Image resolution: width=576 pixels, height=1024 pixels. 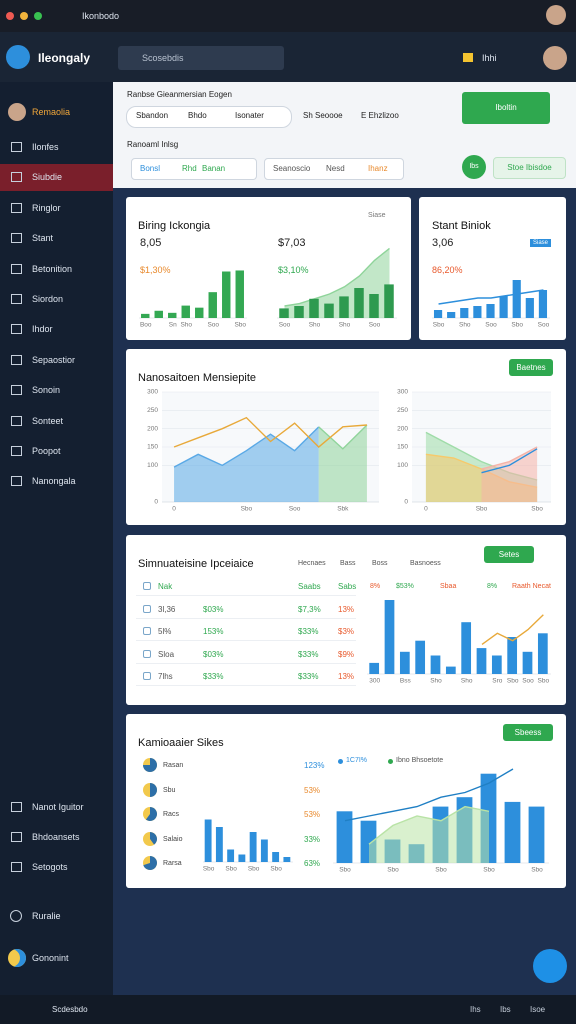 I want to click on footer-link: Ibs, so click(x=505, y=1009).